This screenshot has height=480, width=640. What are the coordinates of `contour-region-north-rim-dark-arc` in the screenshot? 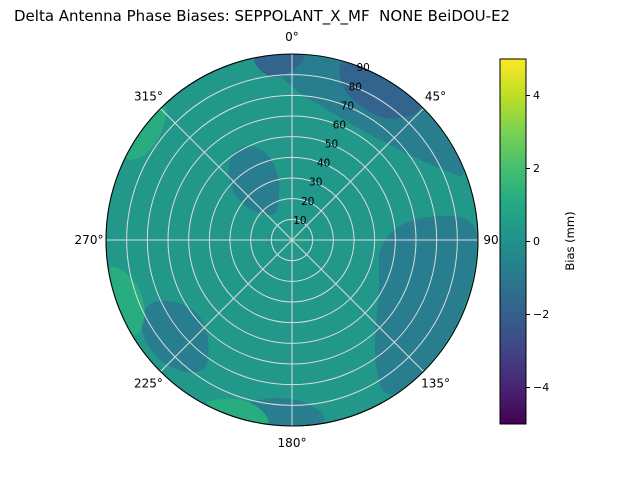 It's located at (379, 90).